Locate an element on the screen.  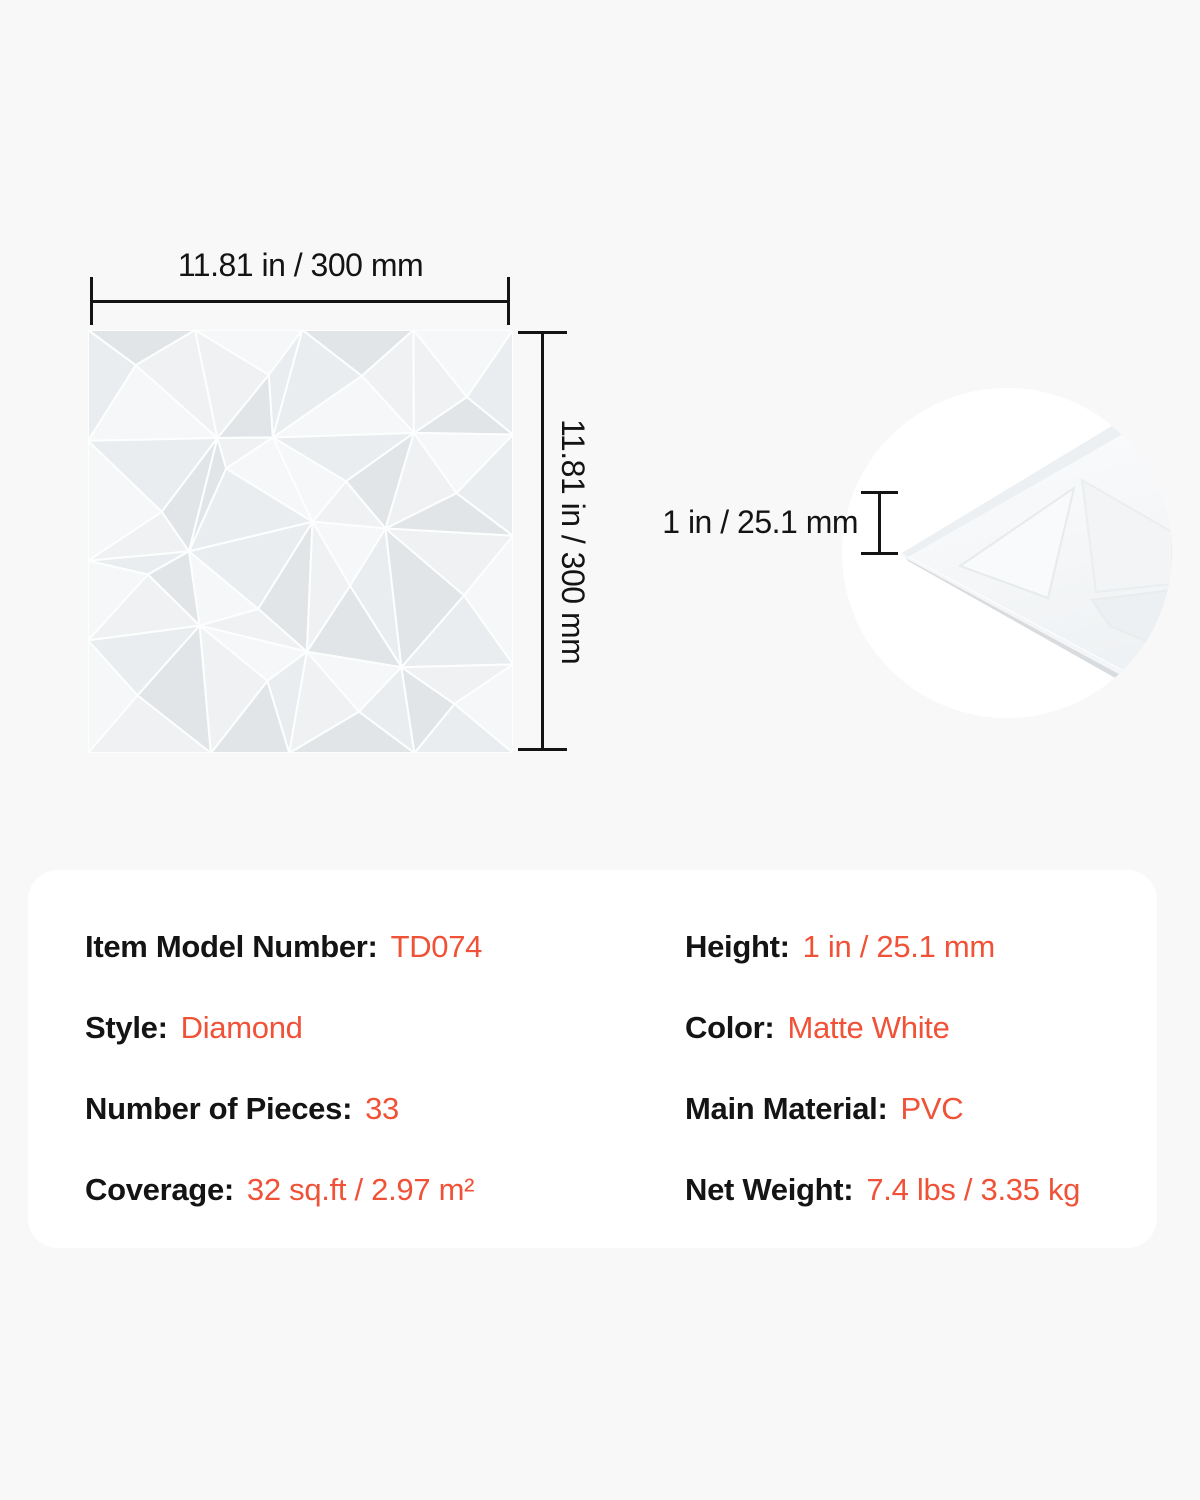
width-dimension-line is located at coordinates (300, 301).